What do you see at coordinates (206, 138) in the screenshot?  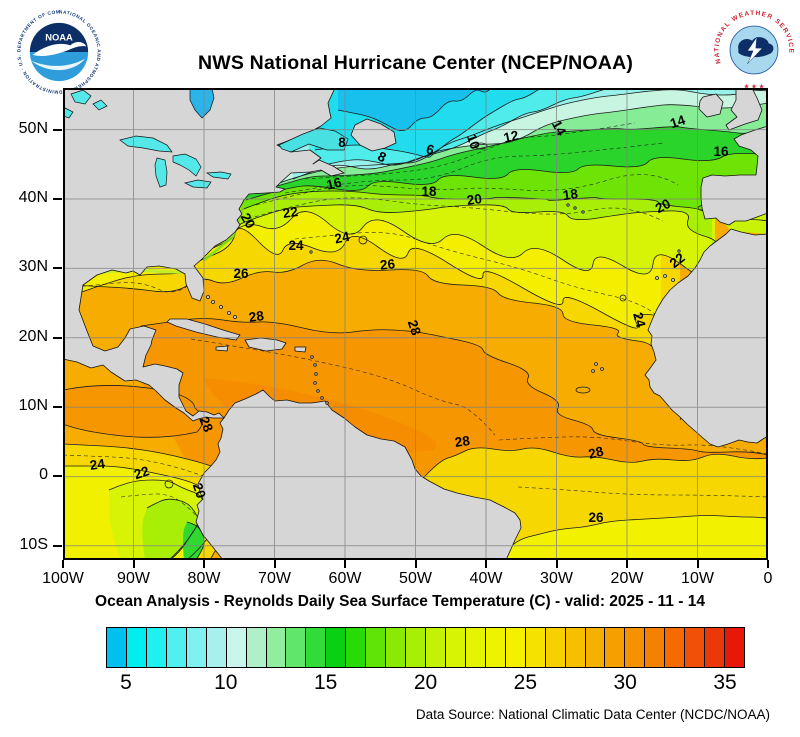 I see `inland-waters` at bounding box center [206, 138].